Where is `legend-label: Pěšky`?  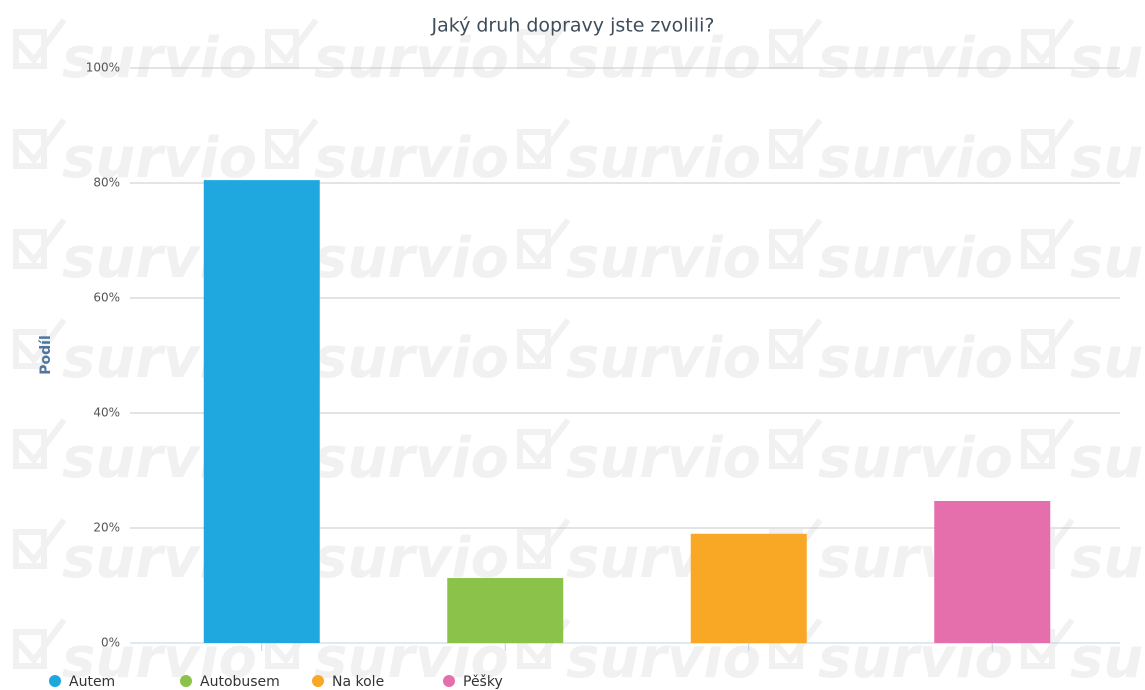 legend-label: Pěšky is located at coordinates (483, 682).